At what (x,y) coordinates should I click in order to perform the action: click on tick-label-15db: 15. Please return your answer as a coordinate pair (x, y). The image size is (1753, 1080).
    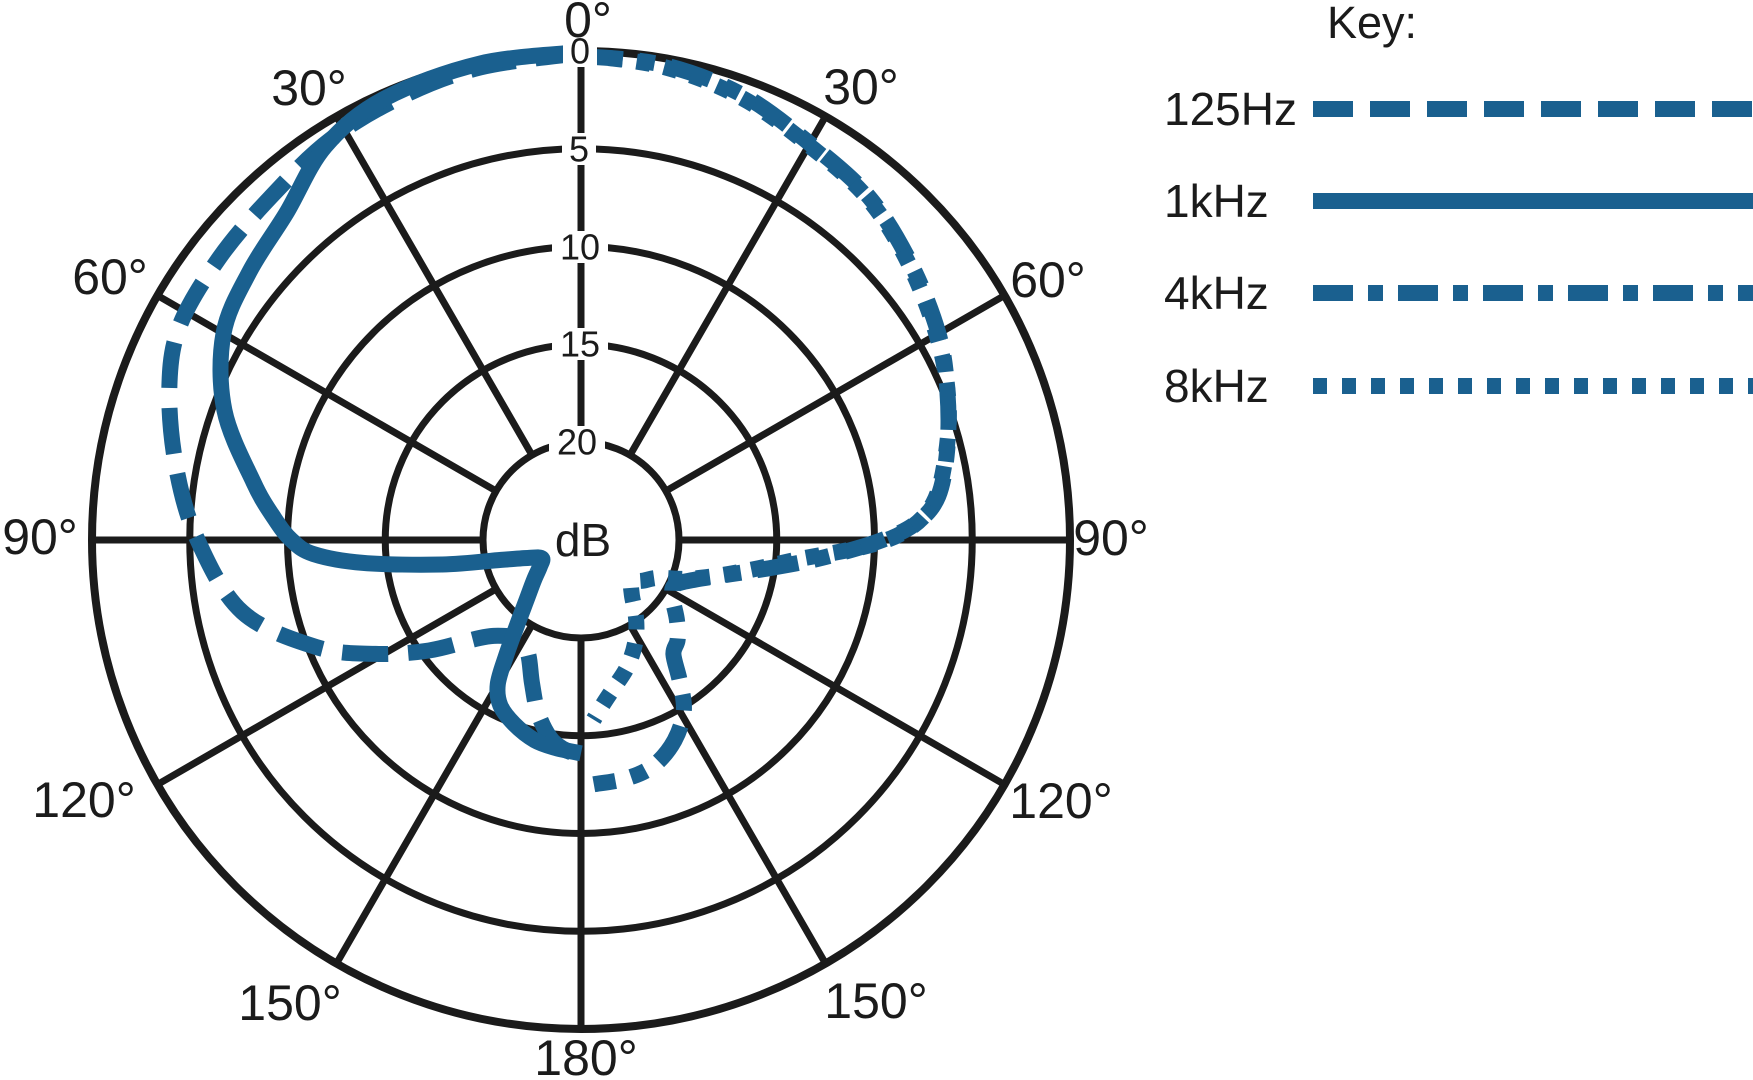
    Looking at the image, I should click on (580, 344).